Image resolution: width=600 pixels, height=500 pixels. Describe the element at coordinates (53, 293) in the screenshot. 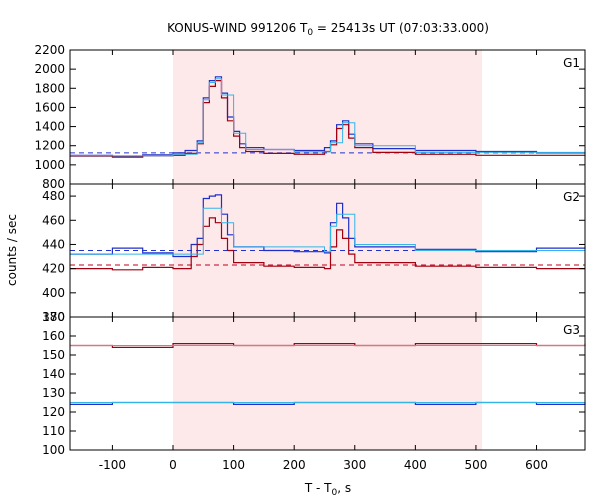

I see `y-tick-label-g2: 400` at that location.